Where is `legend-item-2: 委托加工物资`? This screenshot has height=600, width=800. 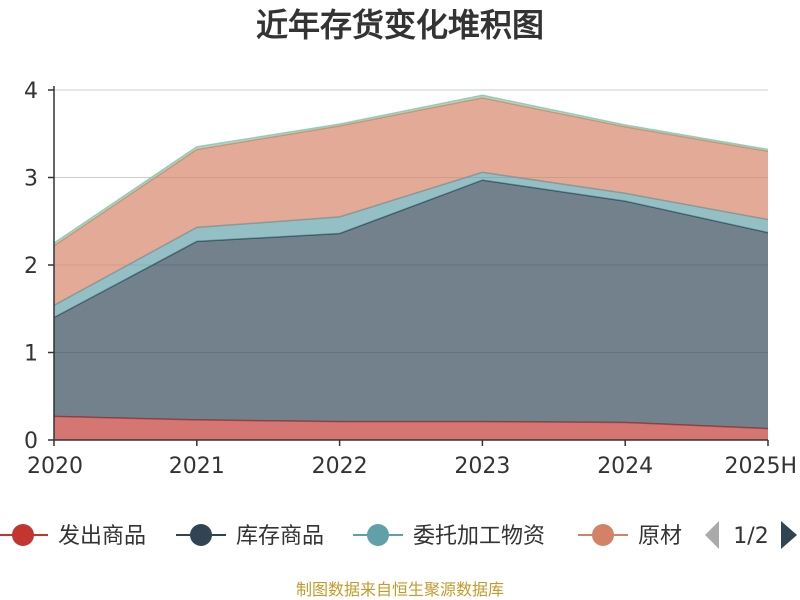
legend-item-2: 委托加工物资 is located at coordinates (449, 536).